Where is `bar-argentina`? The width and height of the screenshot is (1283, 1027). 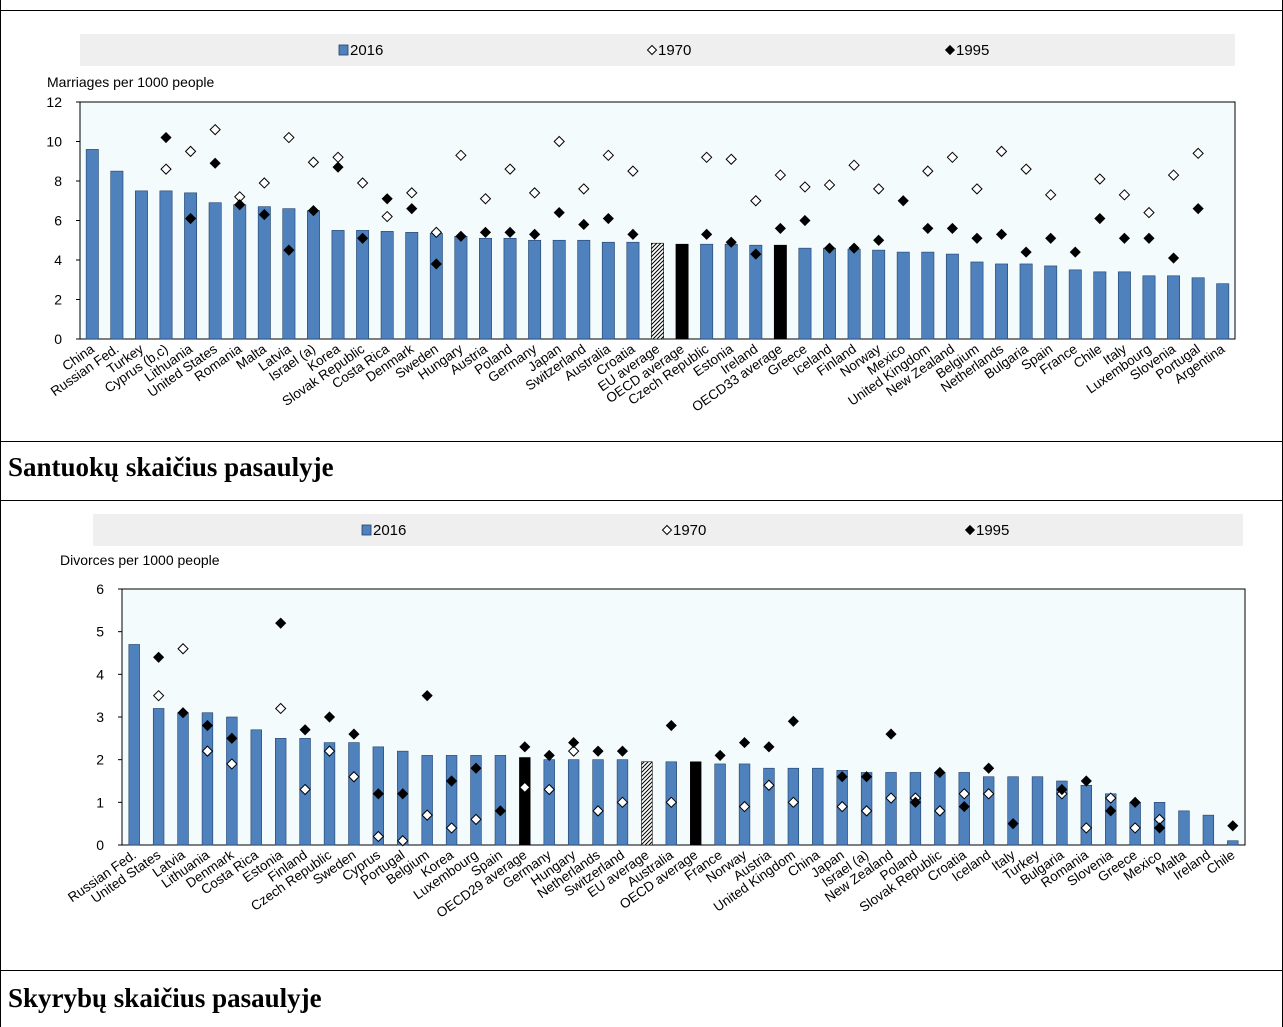
bar-argentina is located at coordinates (1223, 311).